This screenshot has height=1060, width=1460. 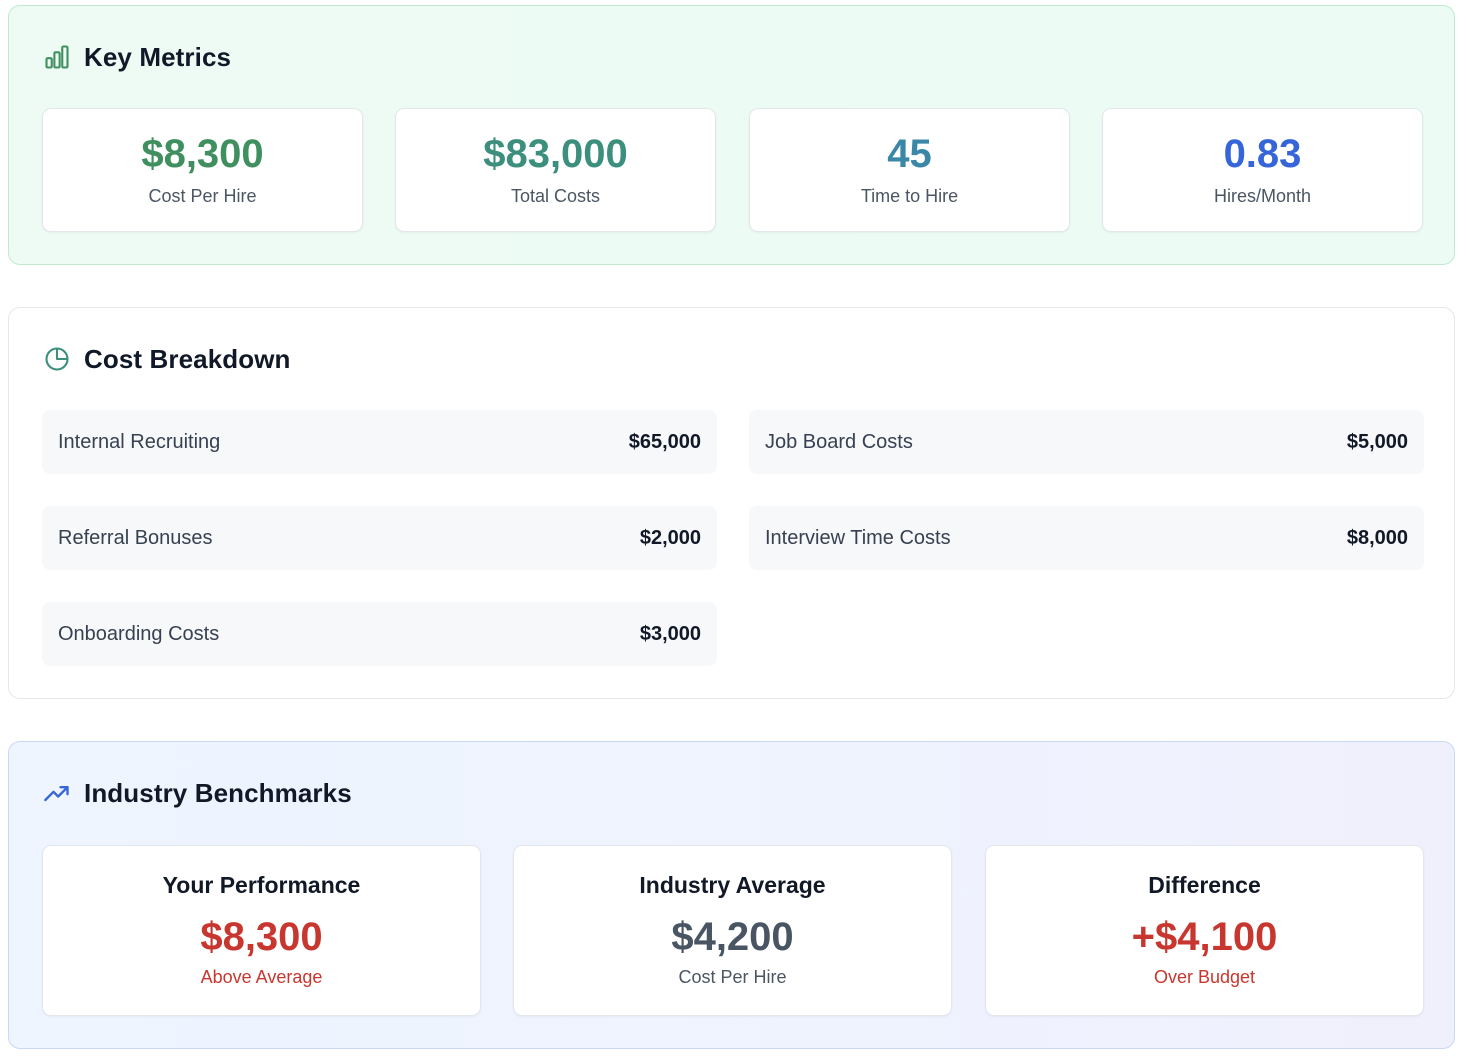 I want to click on metric-label: Time to Hire, so click(x=909, y=196).